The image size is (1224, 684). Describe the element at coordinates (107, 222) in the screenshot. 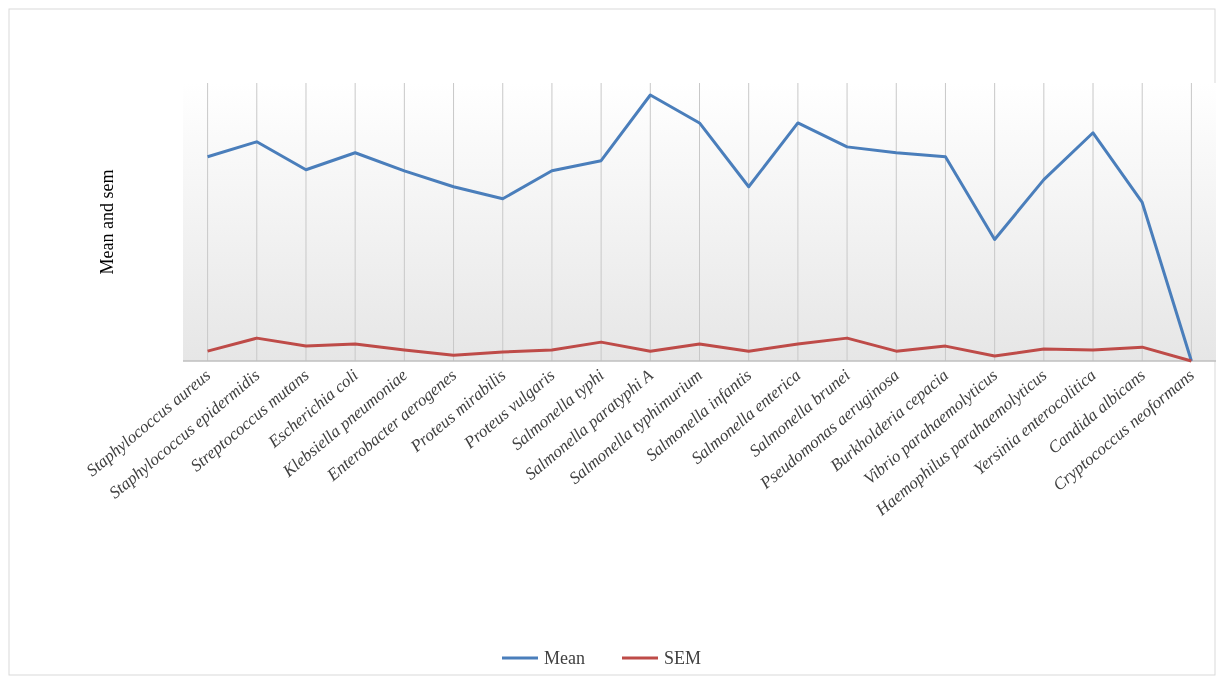

I see `y-axis-title: Mean and sem` at that location.